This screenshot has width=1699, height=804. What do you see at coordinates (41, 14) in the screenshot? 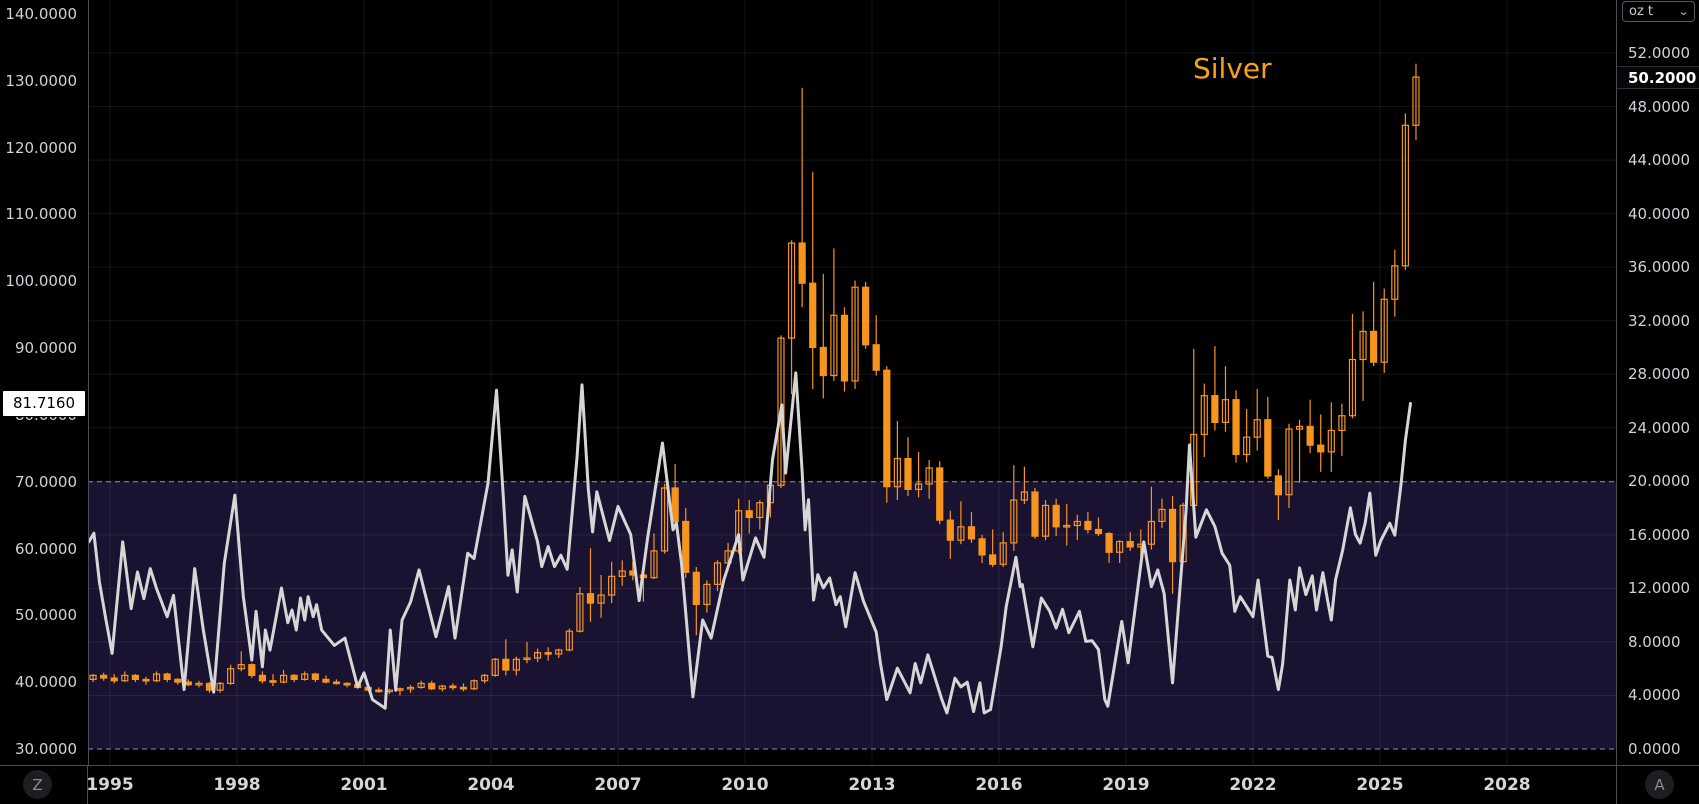
I see `left-axis-tick: 140.0000` at bounding box center [41, 14].